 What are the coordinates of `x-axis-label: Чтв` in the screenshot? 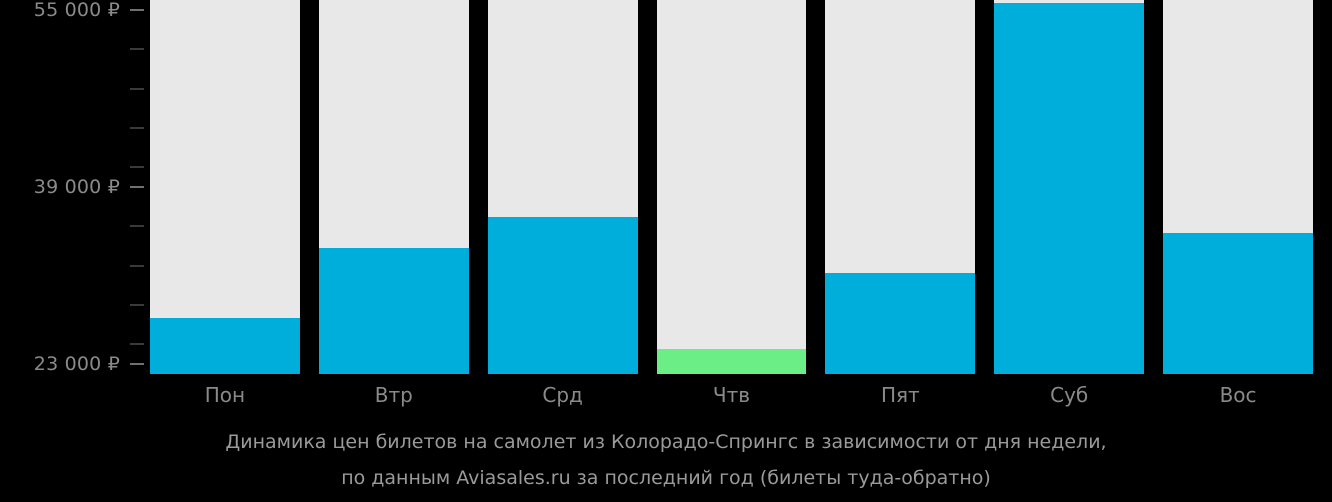 It's located at (731, 395).